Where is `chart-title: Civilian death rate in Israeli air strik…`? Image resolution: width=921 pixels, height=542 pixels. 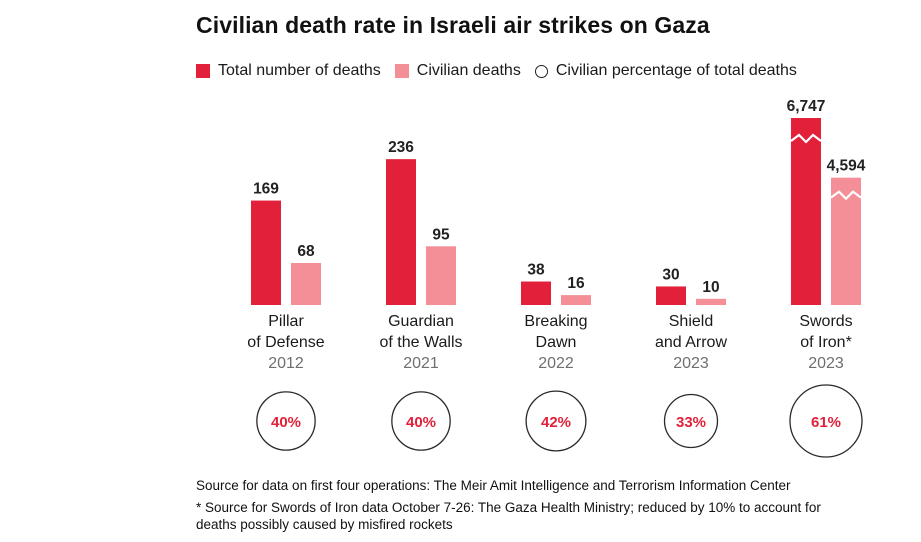
chart-title: Civilian death rate in Israeli air strik… is located at coordinates (453, 25).